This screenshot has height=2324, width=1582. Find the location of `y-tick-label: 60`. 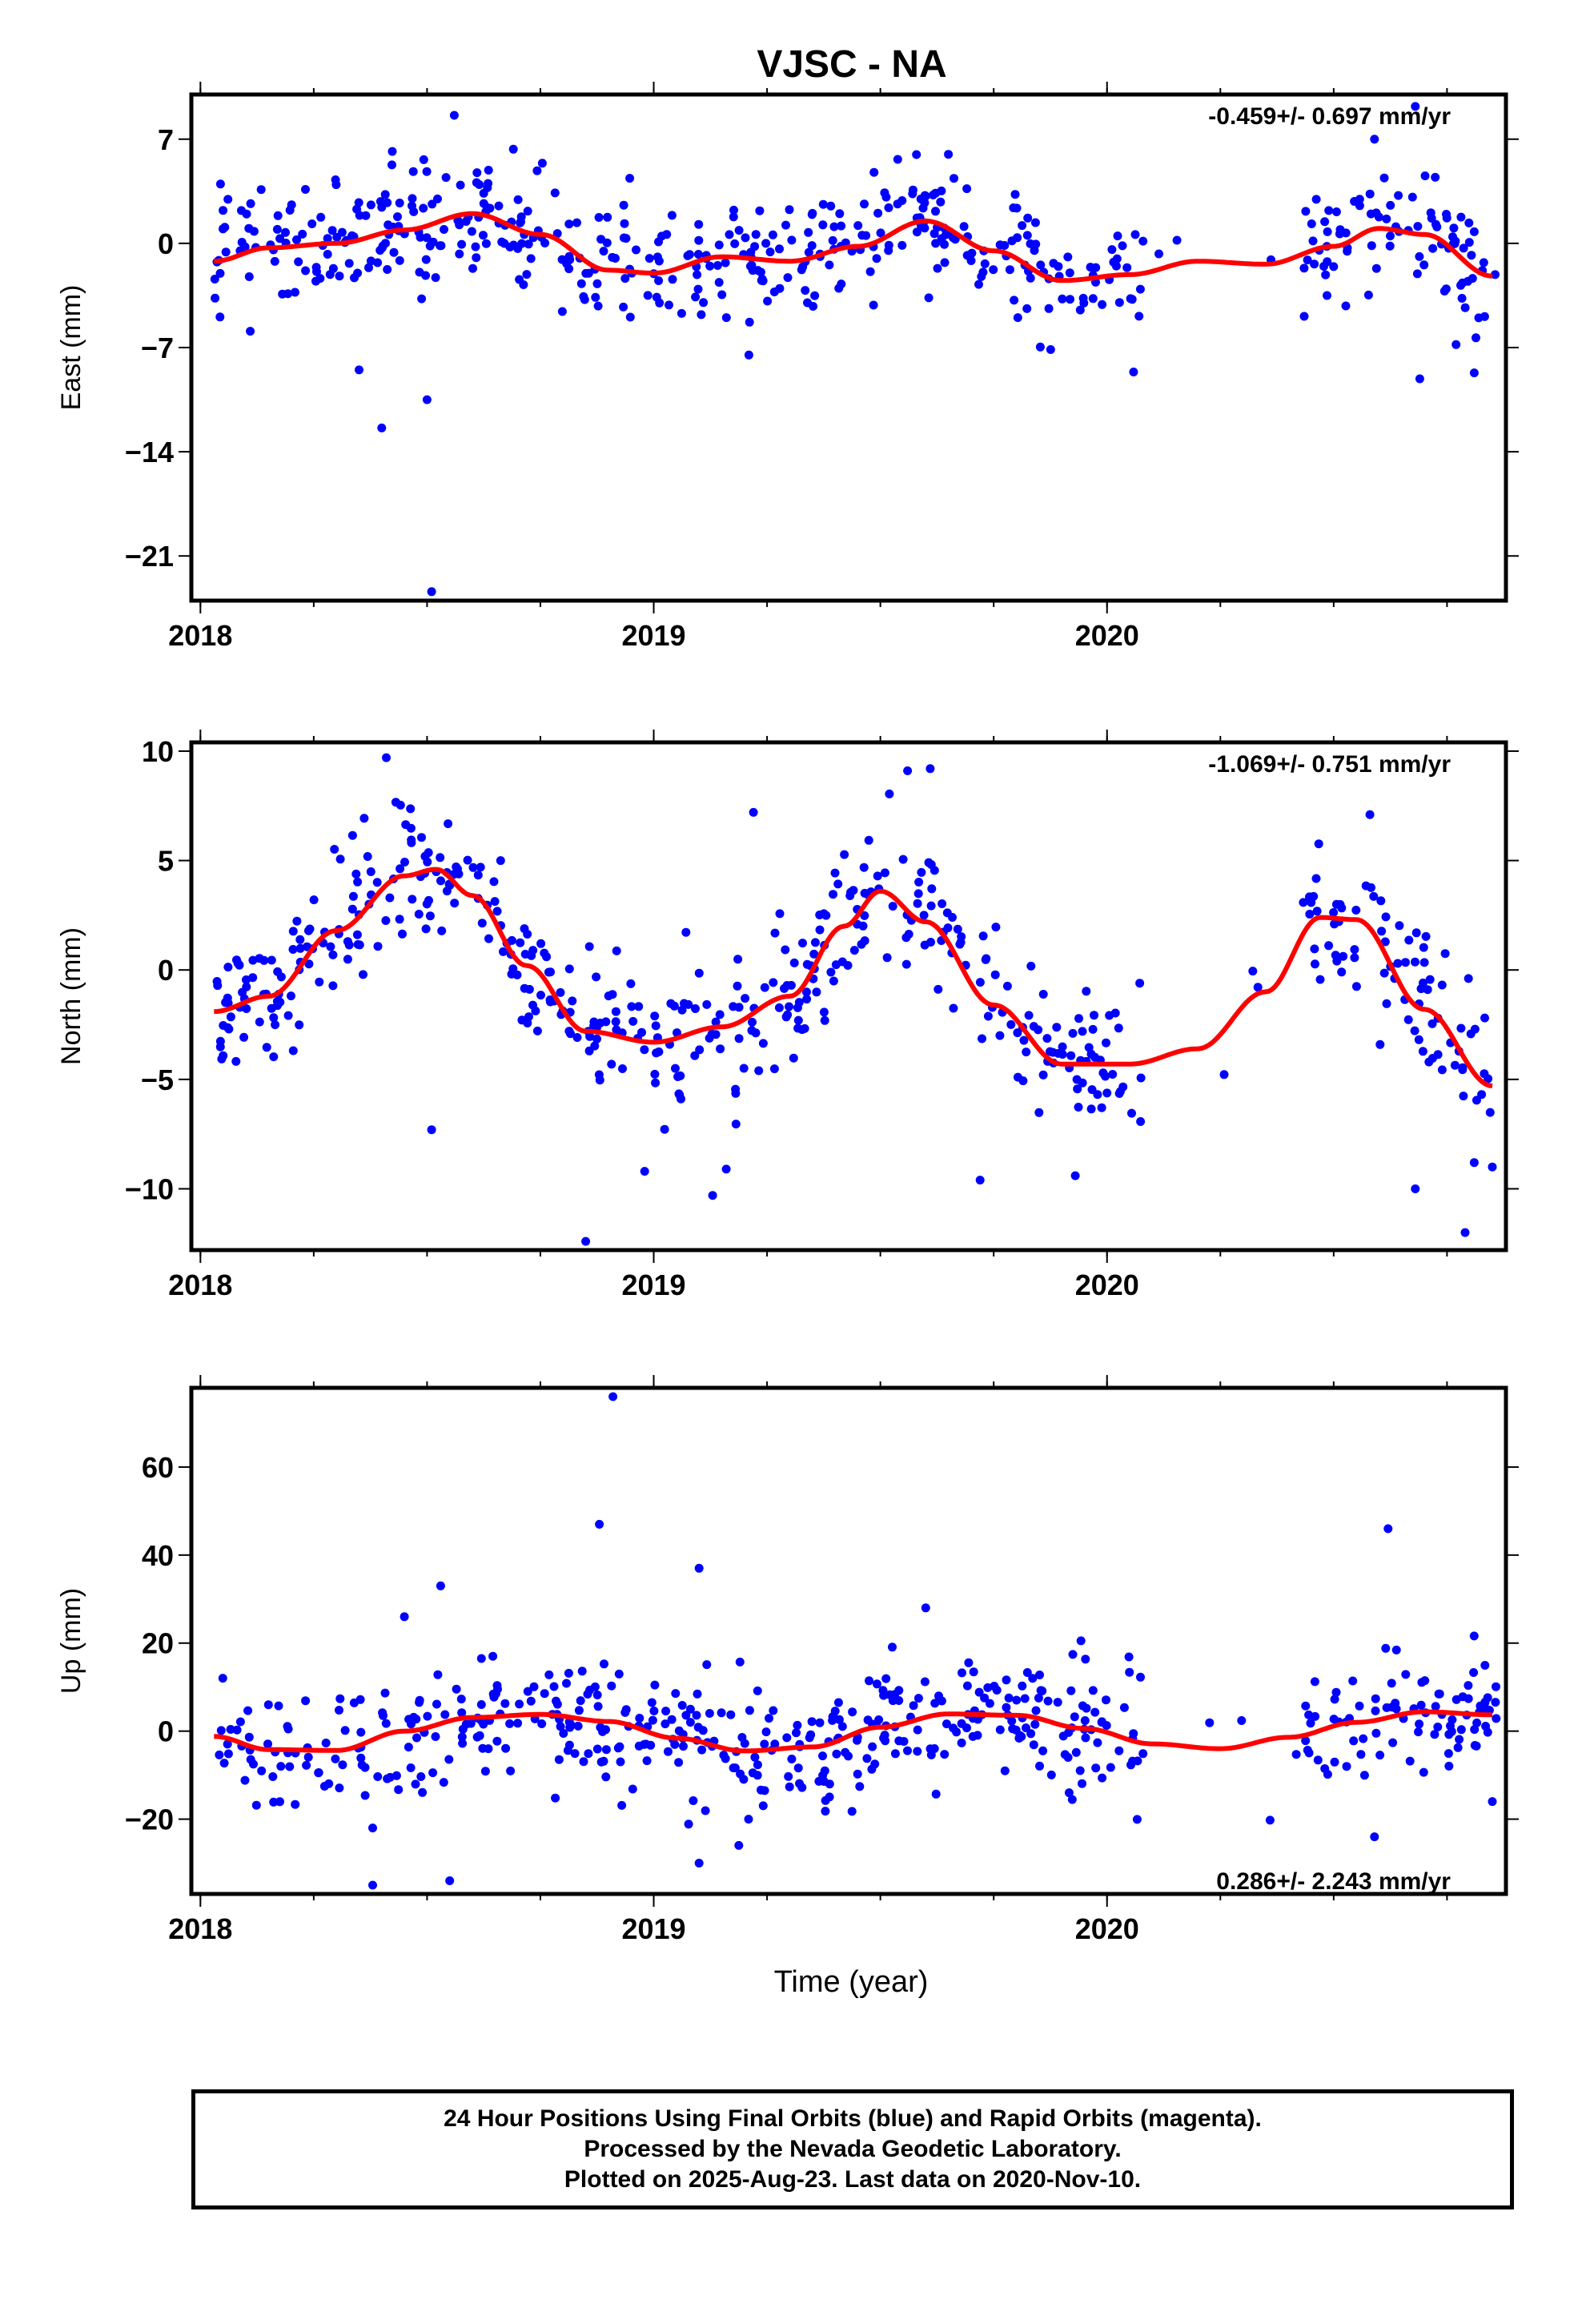

y-tick-label: 60 is located at coordinates (158, 1467).